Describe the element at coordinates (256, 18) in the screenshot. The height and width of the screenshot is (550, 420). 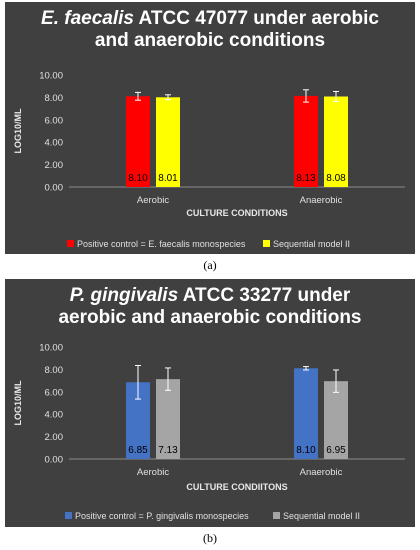
I see `chart-title-line1-rest: ATCC 47077 under aerobic` at that location.